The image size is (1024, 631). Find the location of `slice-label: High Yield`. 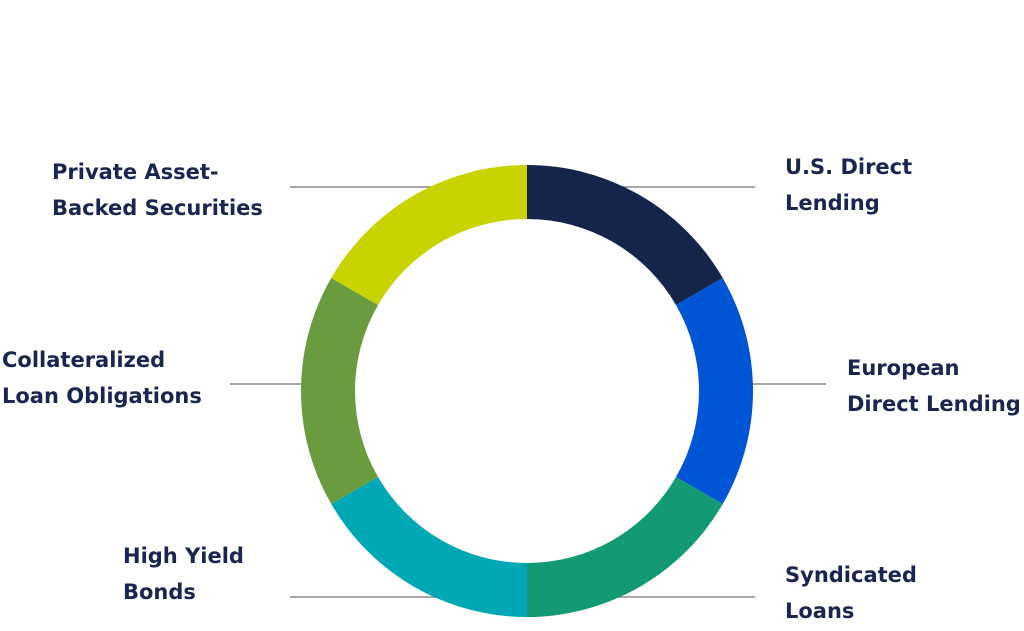

slice-label: High Yield is located at coordinates (183, 556).